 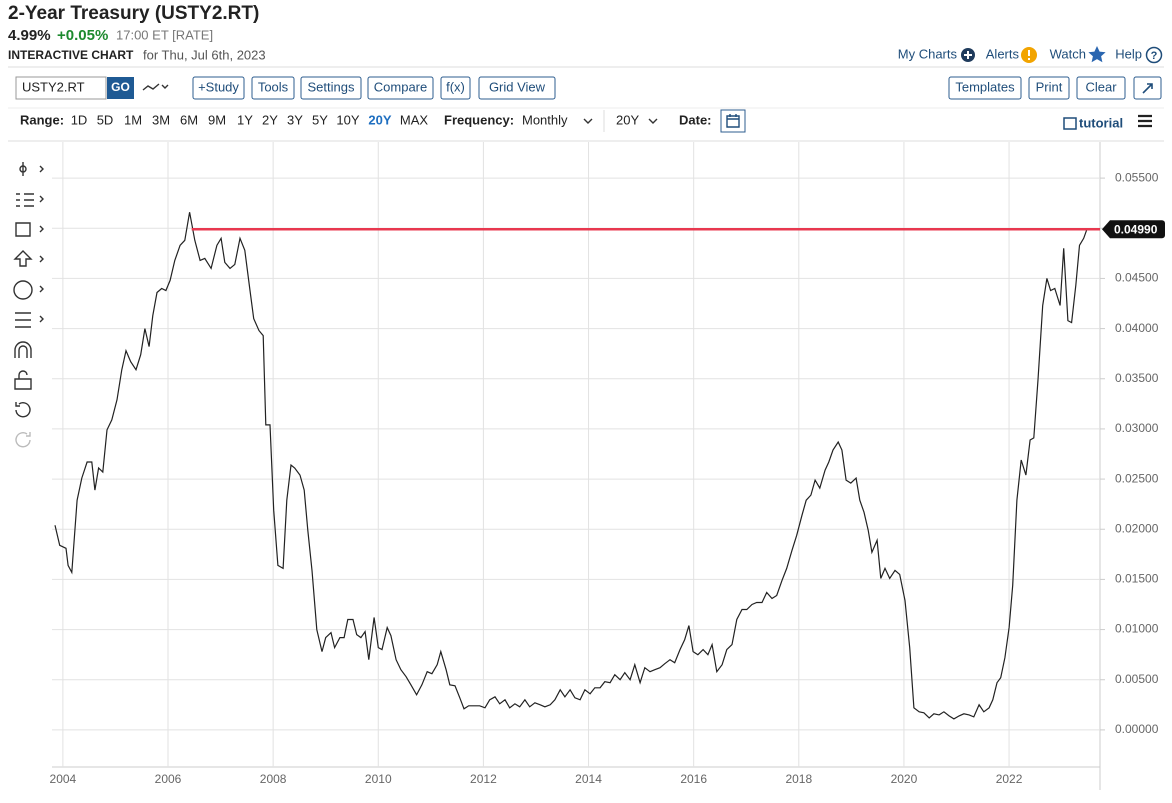 I want to click on y-tick-label: 0.05500, so click(x=1137, y=177).